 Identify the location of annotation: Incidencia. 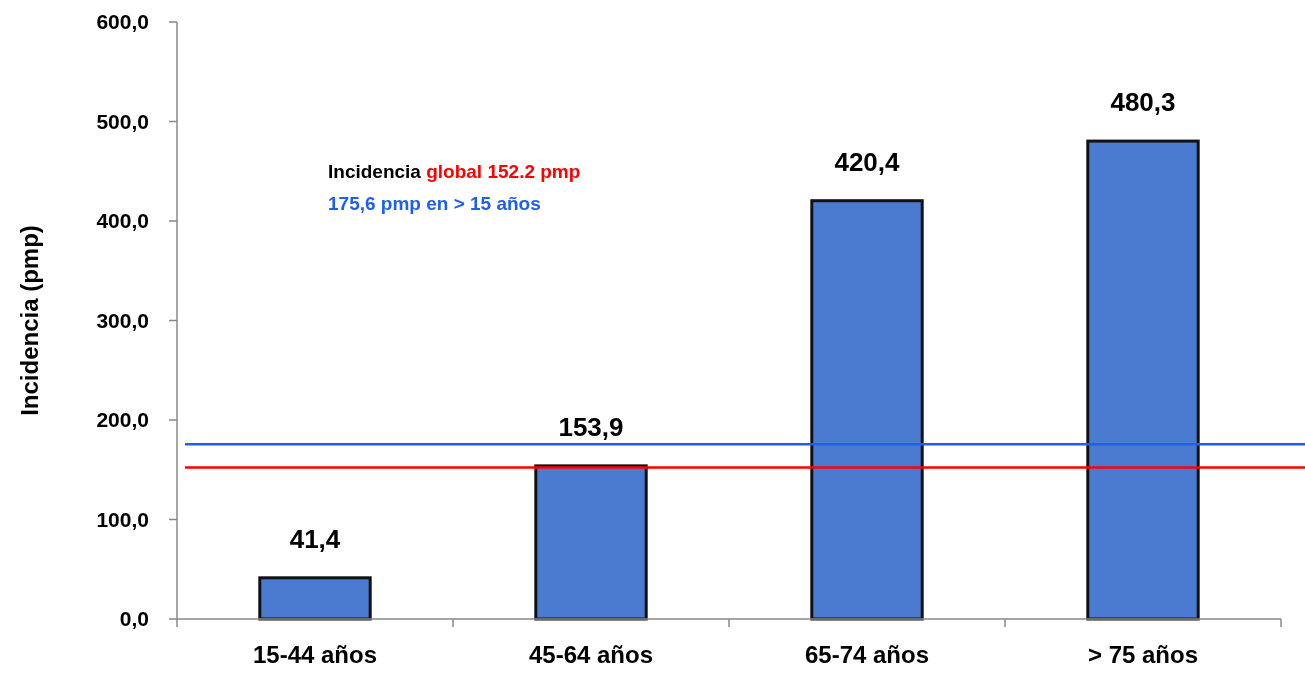
(377, 171).